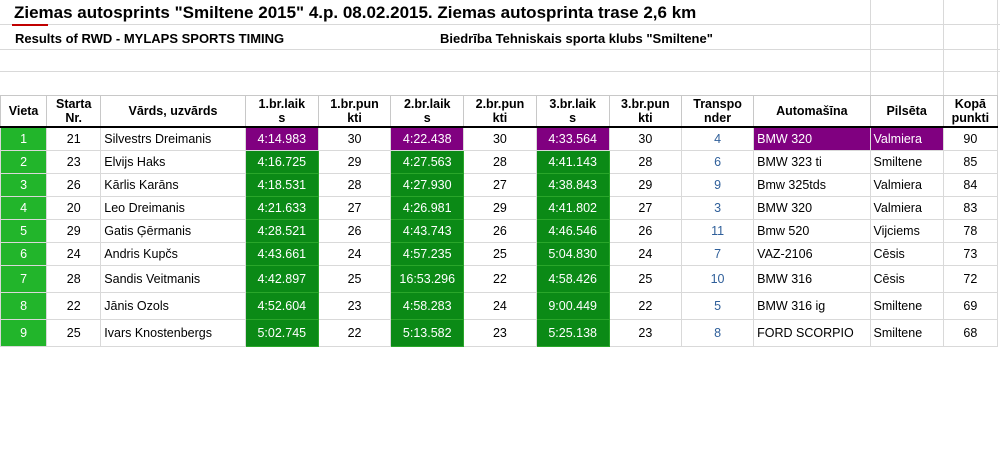  I want to click on run2-time-cell: 4:57.235, so click(427, 254).